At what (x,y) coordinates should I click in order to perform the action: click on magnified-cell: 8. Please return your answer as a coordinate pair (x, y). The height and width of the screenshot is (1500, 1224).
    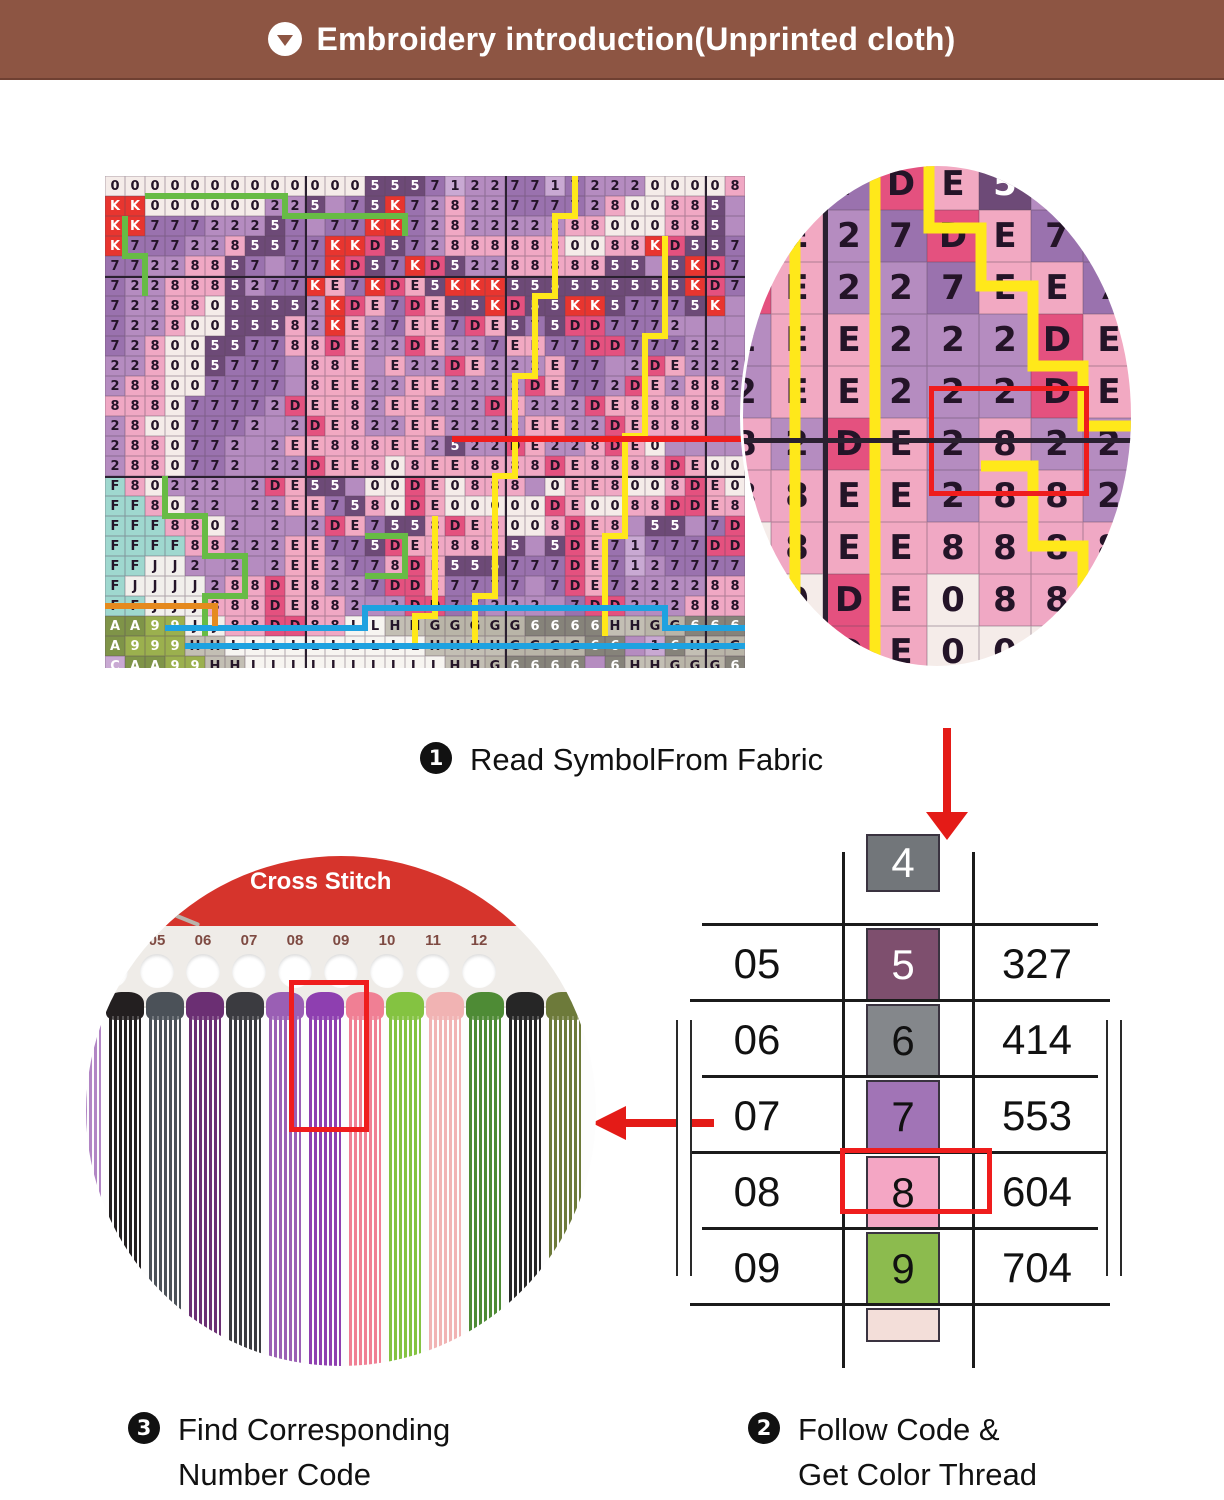
    Looking at the image, I should click on (1107, 600).